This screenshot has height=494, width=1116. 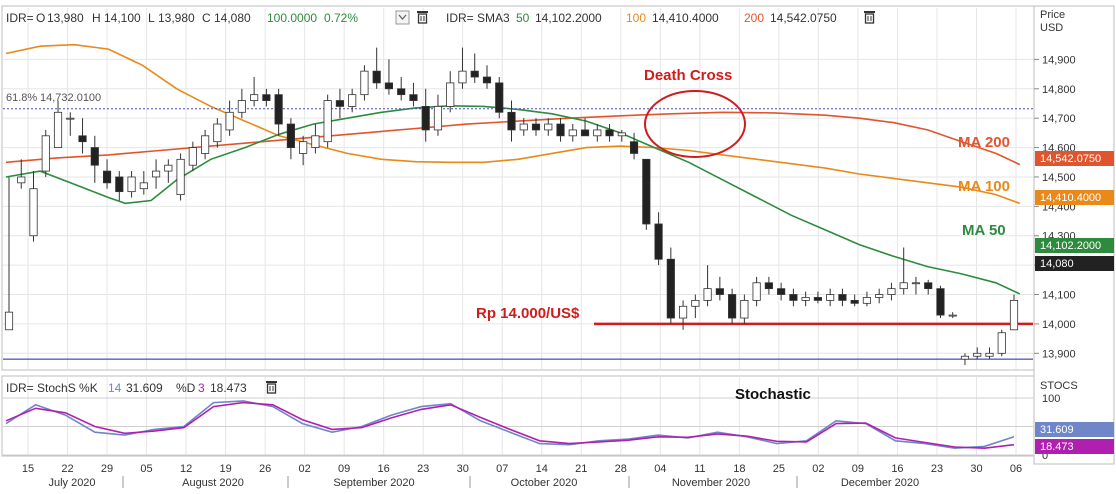 I want to click on fib-level-value: 14,732.0100, so click(x=70, y=98).